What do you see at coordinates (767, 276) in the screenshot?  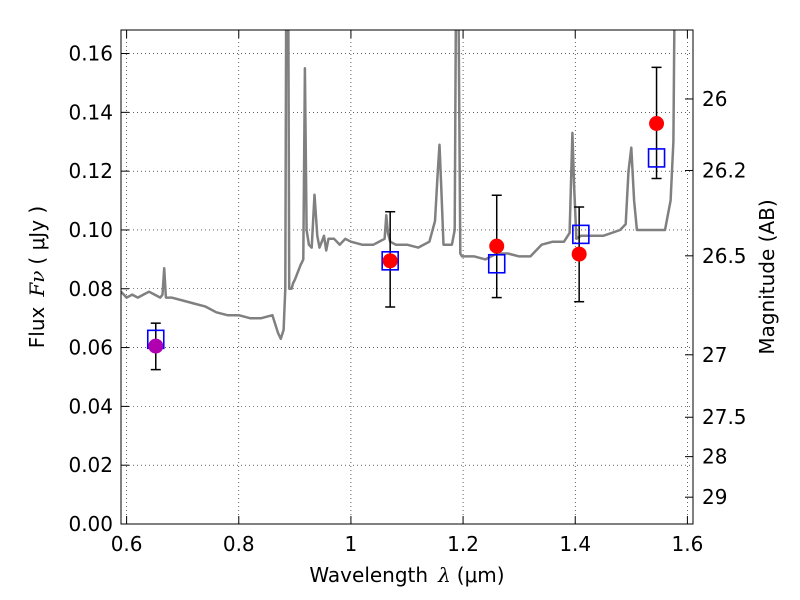 I see `y2-axis-label: Magnitude (AB)` at bounding box center [767, 276].